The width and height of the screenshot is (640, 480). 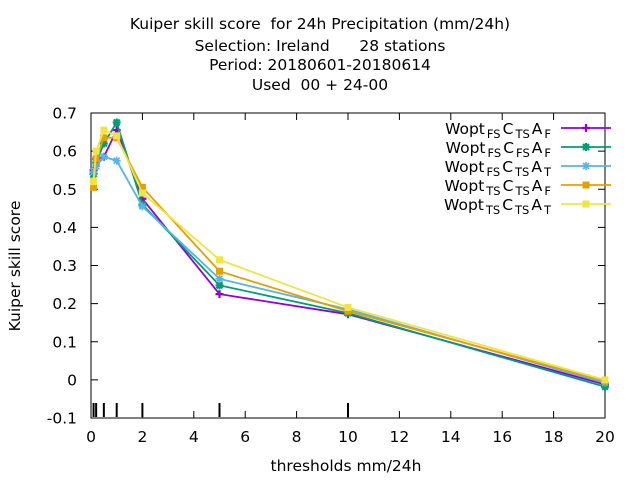 I want to click on legend-entry-5: Wopt TS C TS A T, so click(x=527, y=206).